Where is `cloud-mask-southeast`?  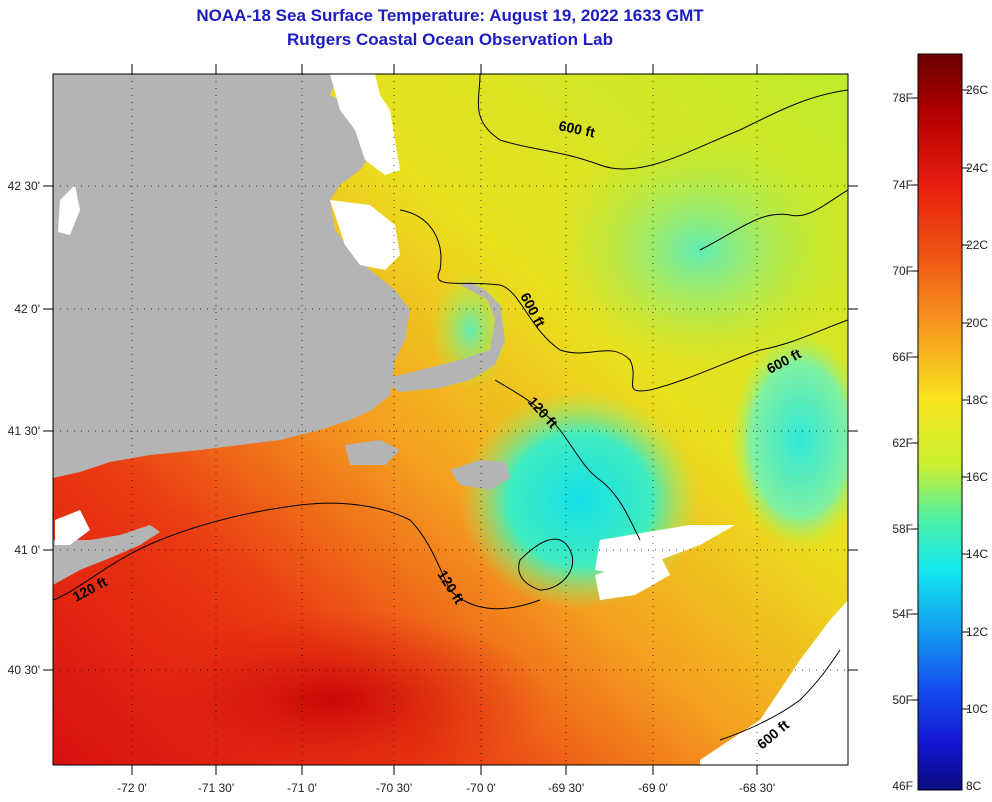 cloud-mask-southeast is located at coordinates (774, 682).